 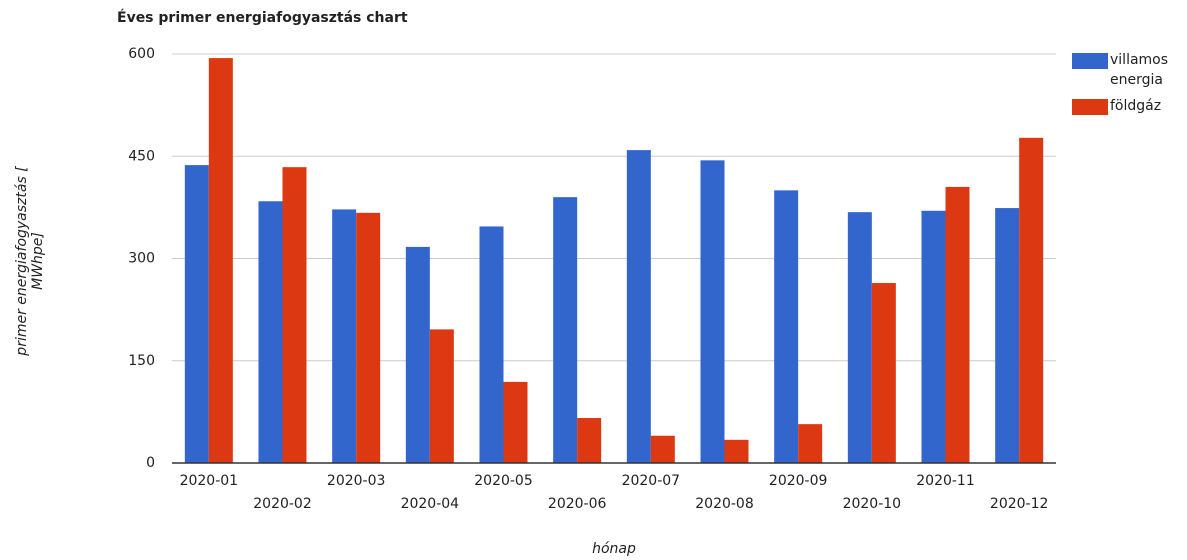 What do you see at coordinates (577, 504) in the screenshot?
I see `x-tick-label: 2020-06` at bounding box center [577, 504].